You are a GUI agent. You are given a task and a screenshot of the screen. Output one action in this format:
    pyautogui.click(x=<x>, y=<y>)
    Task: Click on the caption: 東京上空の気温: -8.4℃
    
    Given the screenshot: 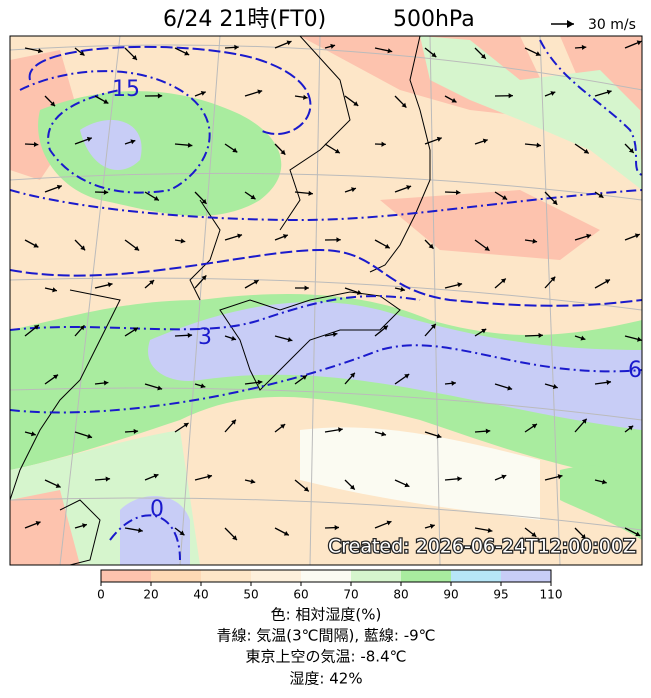 What is the action you would take?
    pyautogui.click(x=326, y=657)
    